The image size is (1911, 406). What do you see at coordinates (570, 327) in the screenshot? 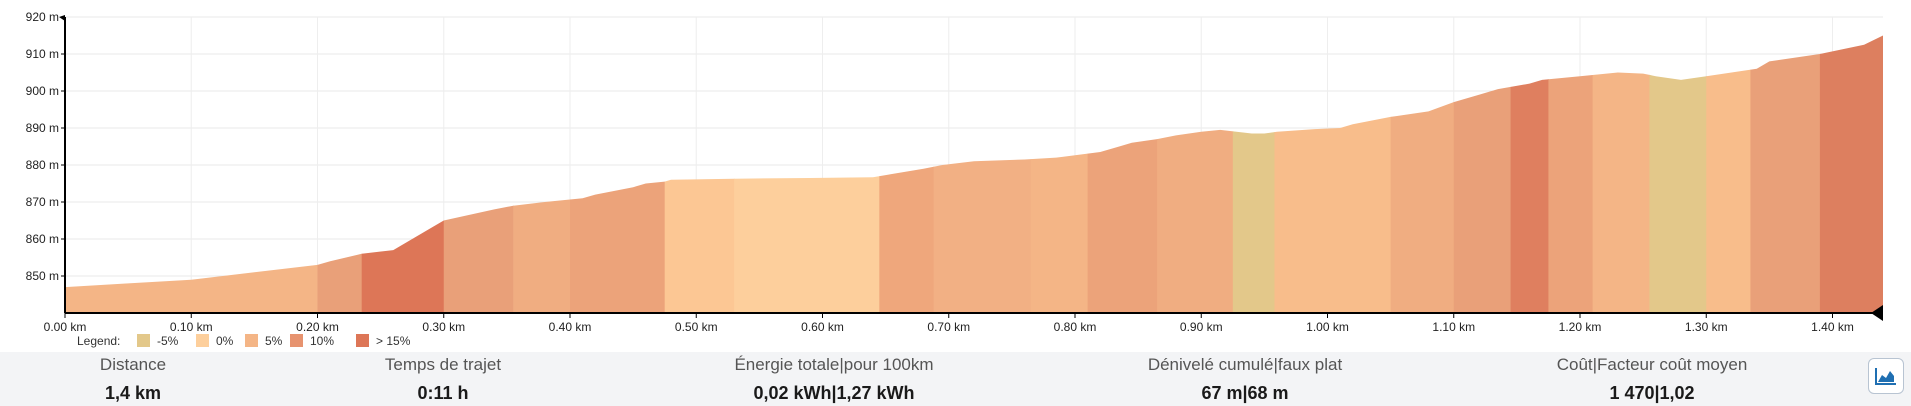
I see `x-tick-label: 0.40 km` at bounding box center [570, 327].